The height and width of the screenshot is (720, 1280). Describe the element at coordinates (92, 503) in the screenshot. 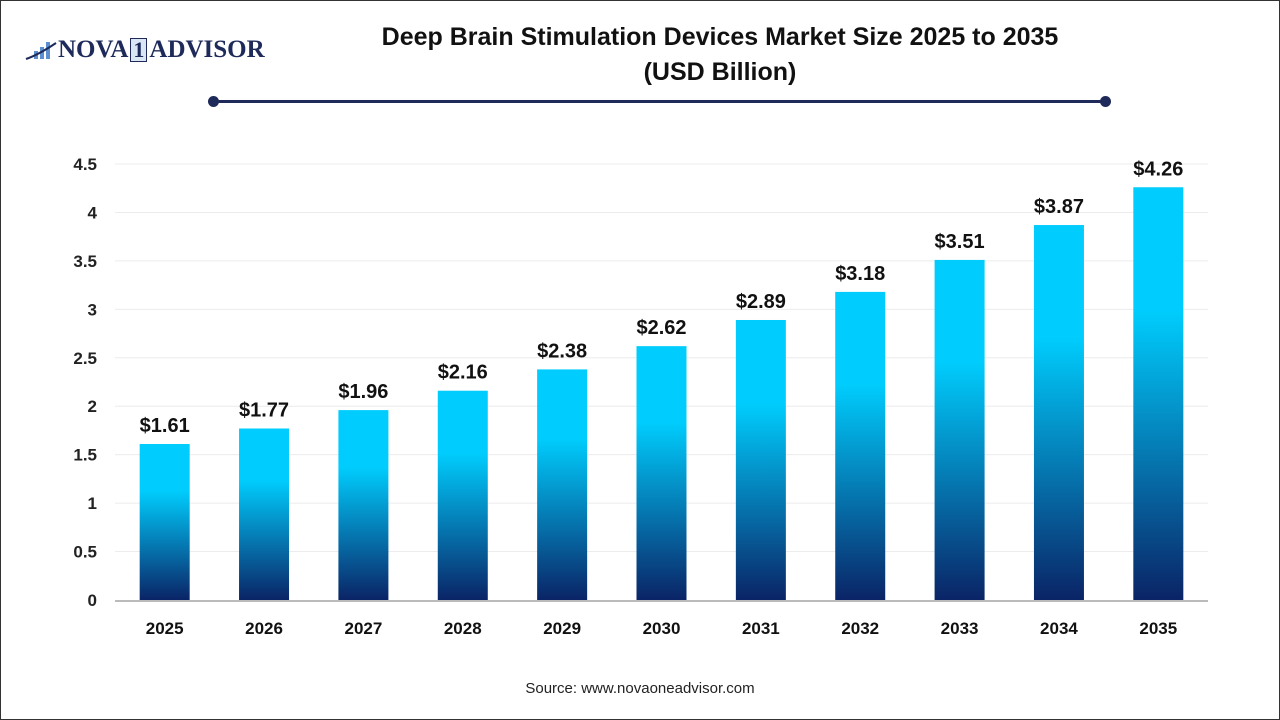

I see `y-tick-label: 1` at that location.